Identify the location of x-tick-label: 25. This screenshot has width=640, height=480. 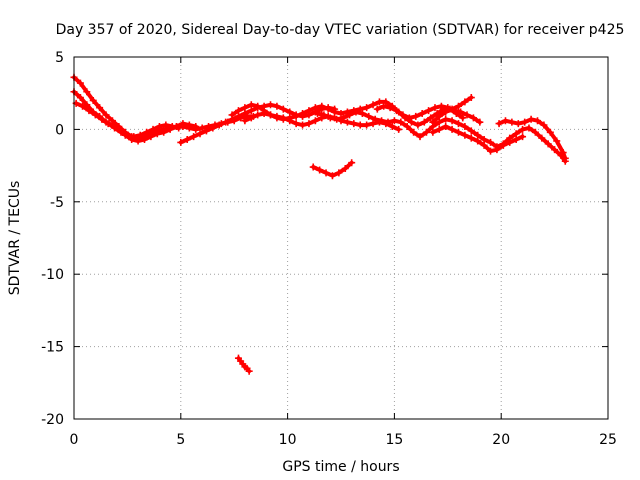
(608, 440).